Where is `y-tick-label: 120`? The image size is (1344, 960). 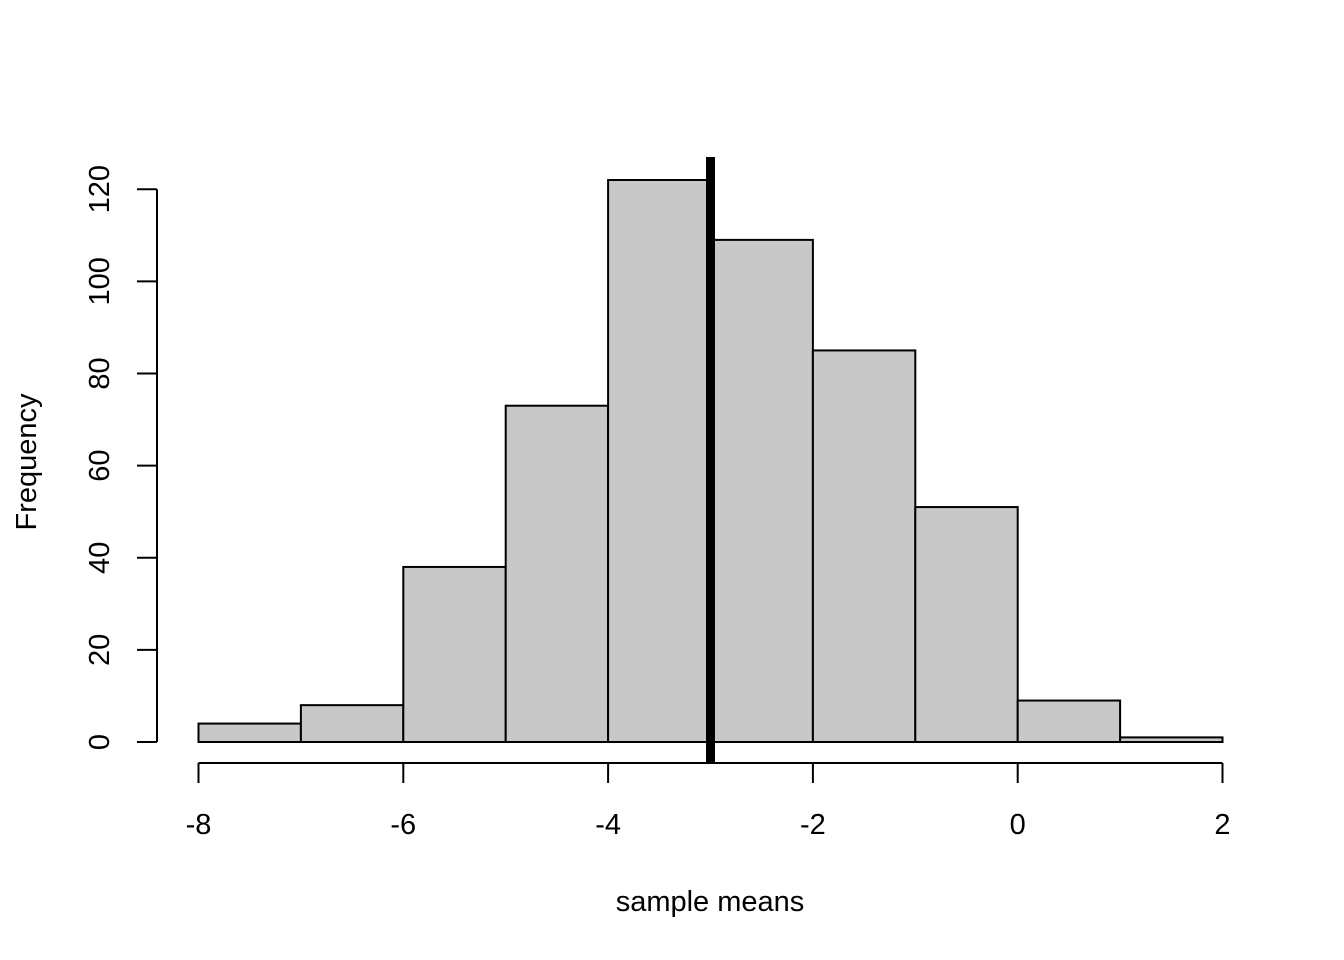
y-tick-label: 120 is located at coordinates (100, 189).